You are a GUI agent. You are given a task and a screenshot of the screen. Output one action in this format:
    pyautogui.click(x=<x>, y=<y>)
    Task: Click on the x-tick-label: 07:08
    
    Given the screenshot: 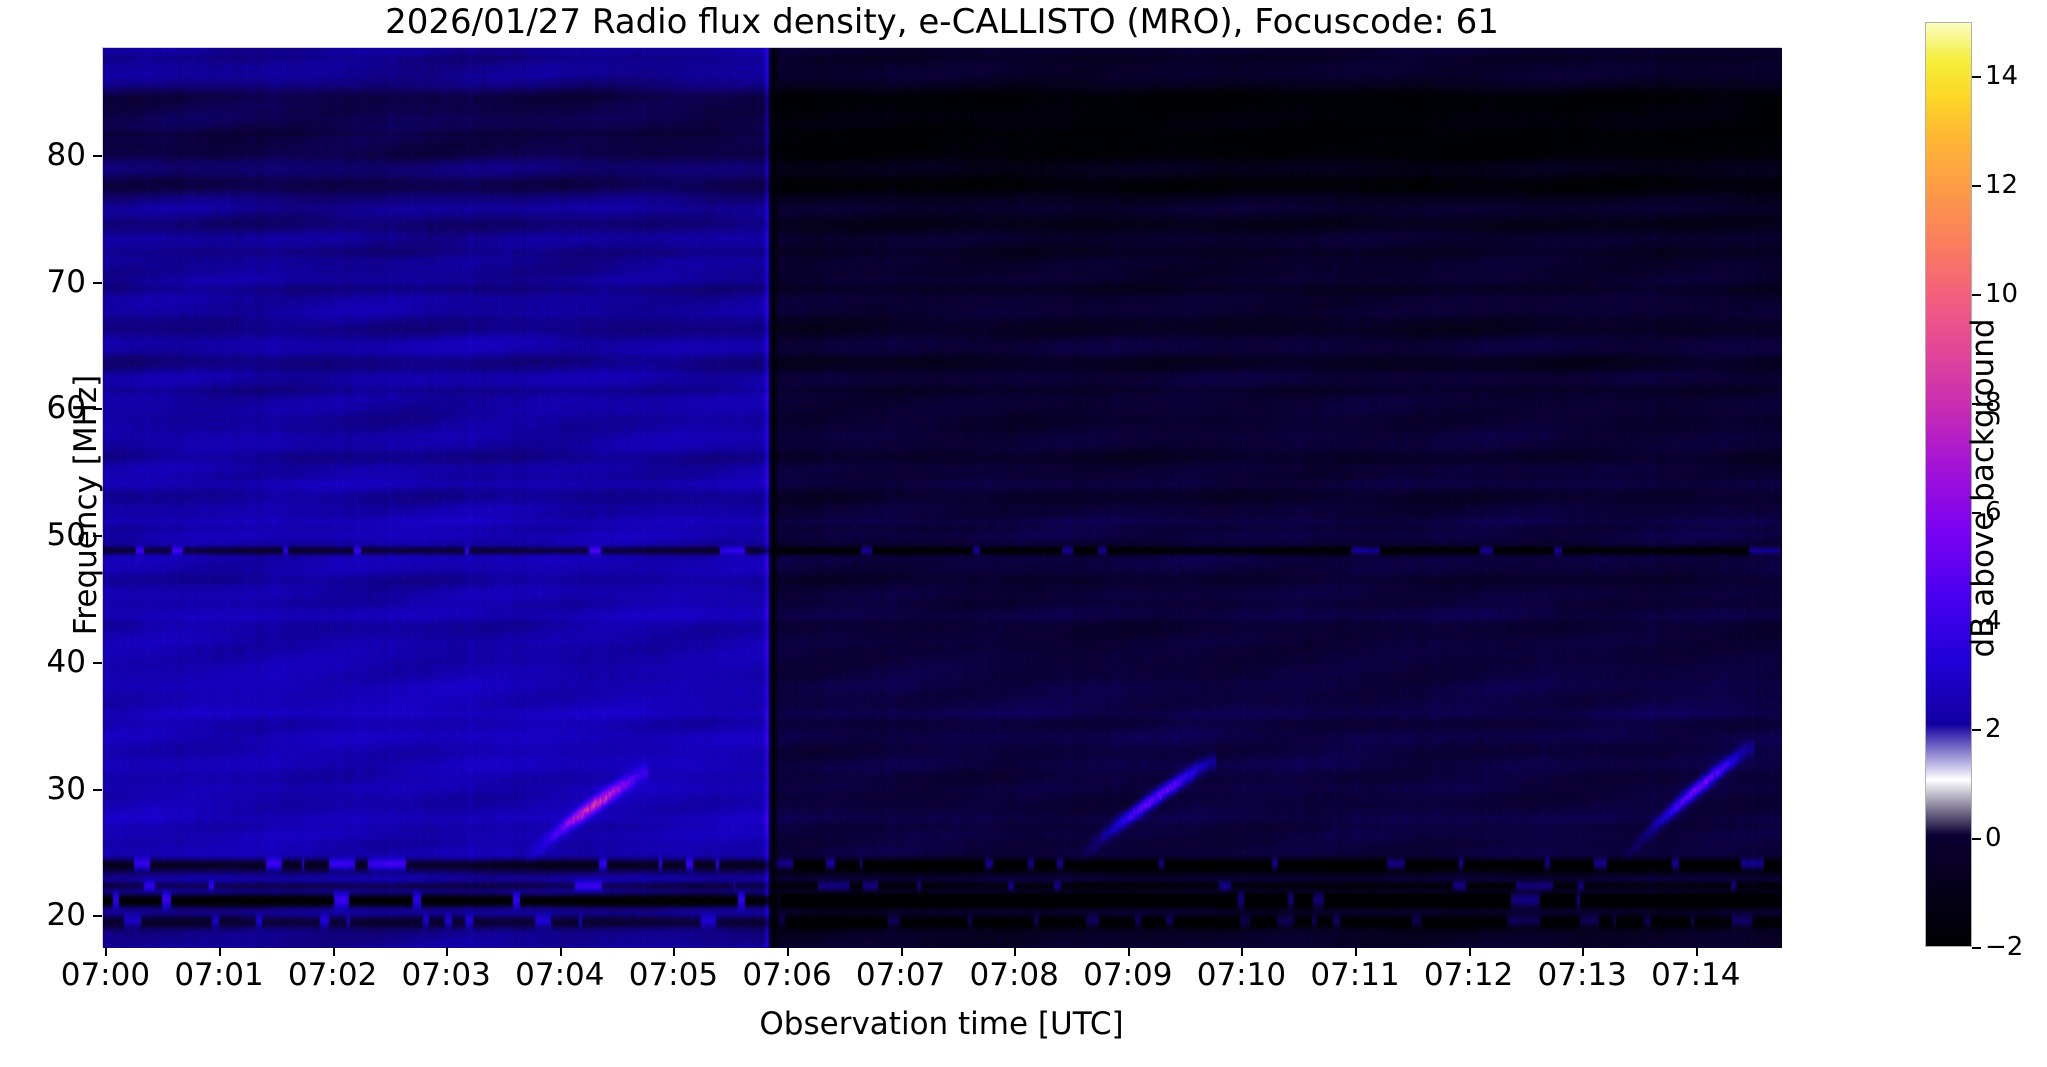 What is the action you would take?
    pyautogui.click(x=1014, y=975)
    